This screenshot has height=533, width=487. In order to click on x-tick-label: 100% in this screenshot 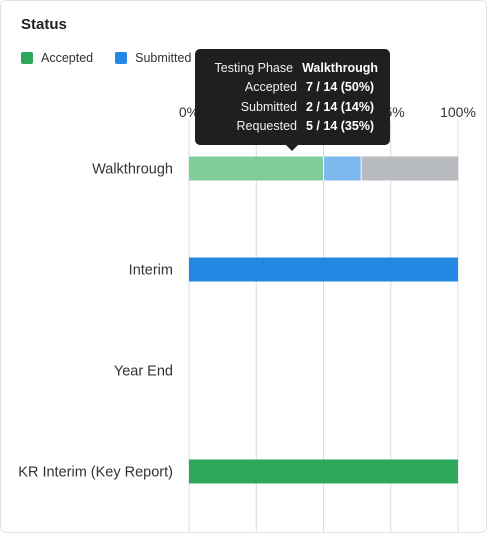, I will do `click(458, 112)`.